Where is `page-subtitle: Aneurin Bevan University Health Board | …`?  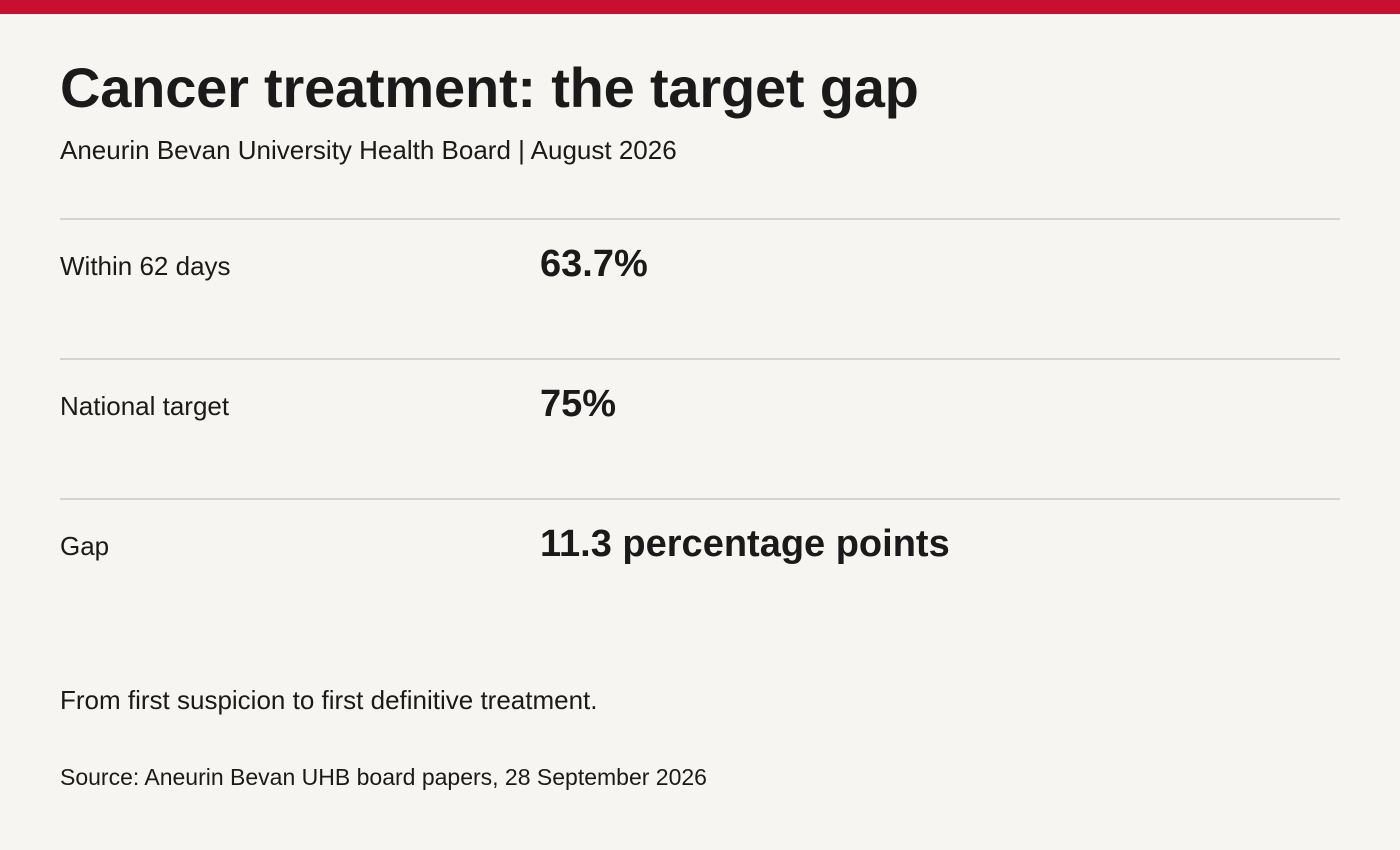 page-subtitle: Aneurin Bevan University Health Board | … is located at coordinates (368, 150).